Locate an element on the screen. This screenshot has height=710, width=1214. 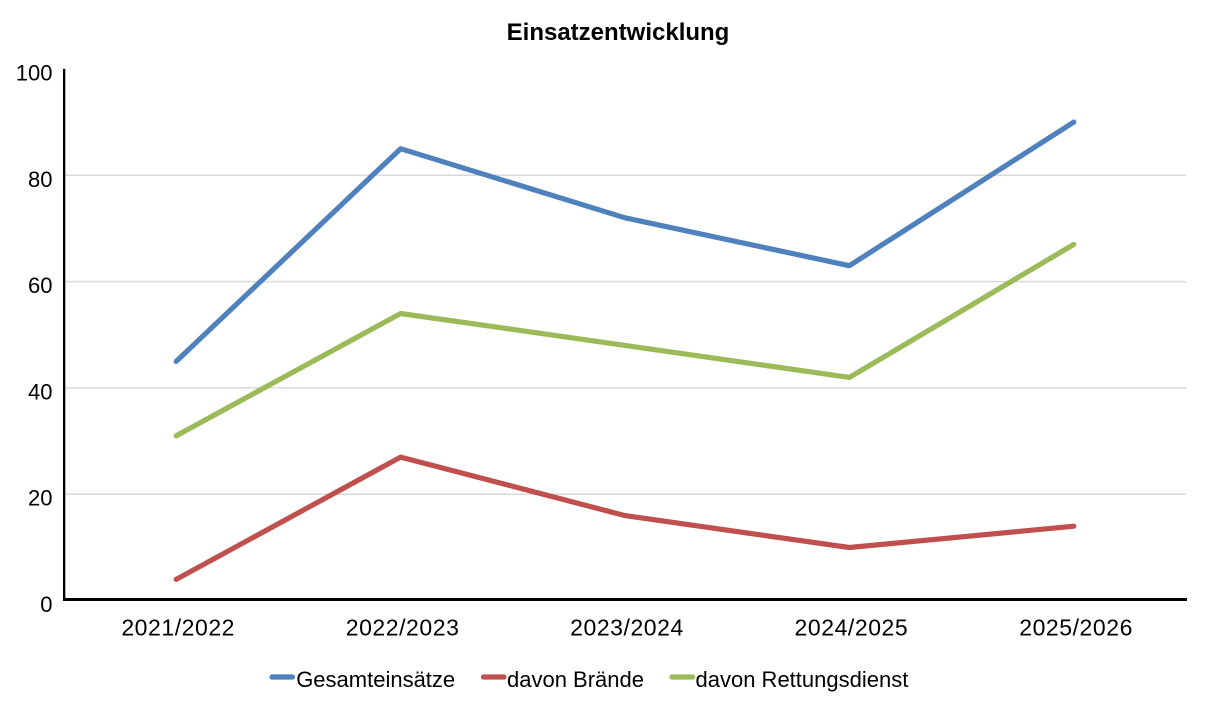
svg-text: Einsatzentwicklung is located at coordinates (618, 32).